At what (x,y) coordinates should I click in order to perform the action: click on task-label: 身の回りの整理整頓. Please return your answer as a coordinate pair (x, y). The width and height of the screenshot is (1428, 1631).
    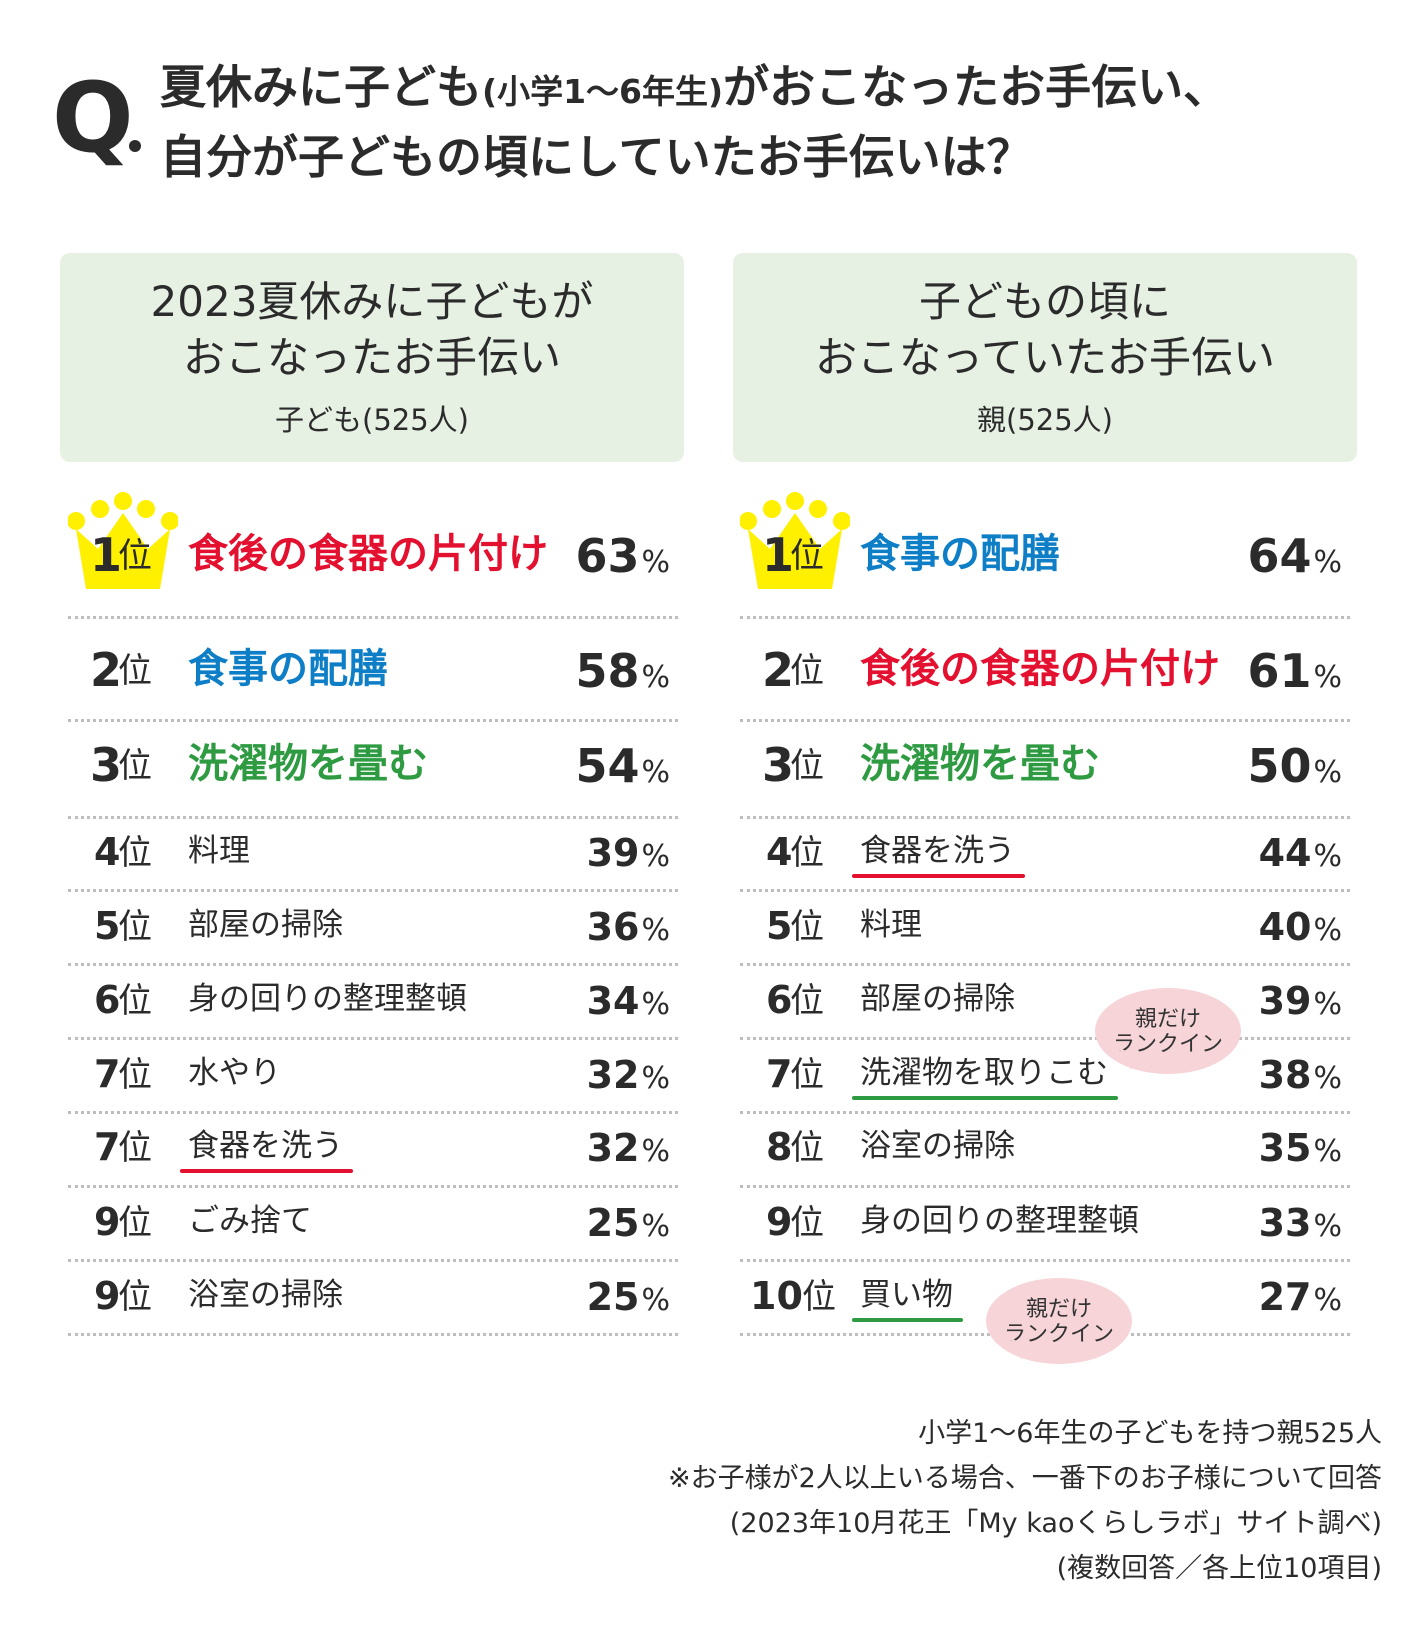
    Looking at the image, I should click on (999, 1221).